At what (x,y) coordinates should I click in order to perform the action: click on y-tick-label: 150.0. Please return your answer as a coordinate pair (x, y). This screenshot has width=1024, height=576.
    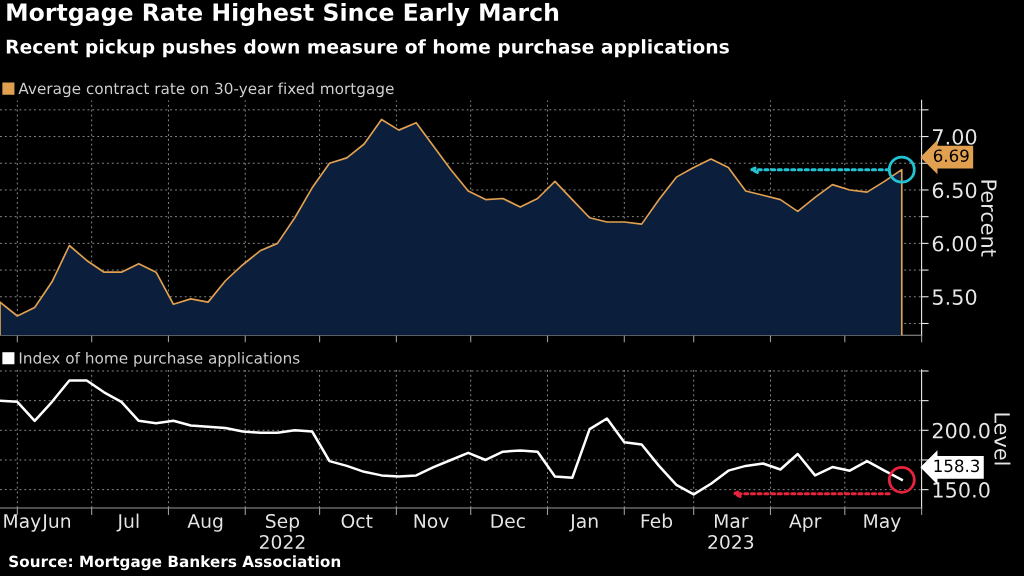
    Looking at the image, I should click on (961, 490).